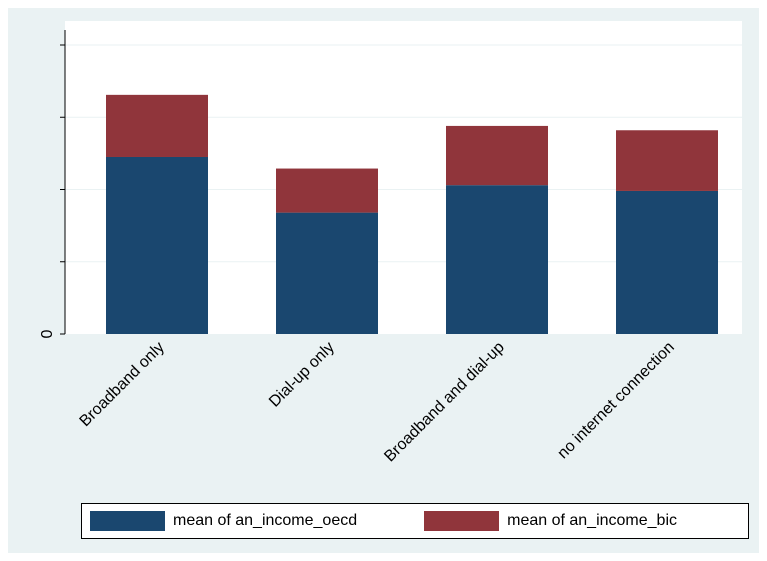 The height and width of the screenshot is (561, 767). What do you see at coordinates (302, 375) in the screenshot?
I see `x-tick-label: Dial-up only` at bounding box center [302, 375].